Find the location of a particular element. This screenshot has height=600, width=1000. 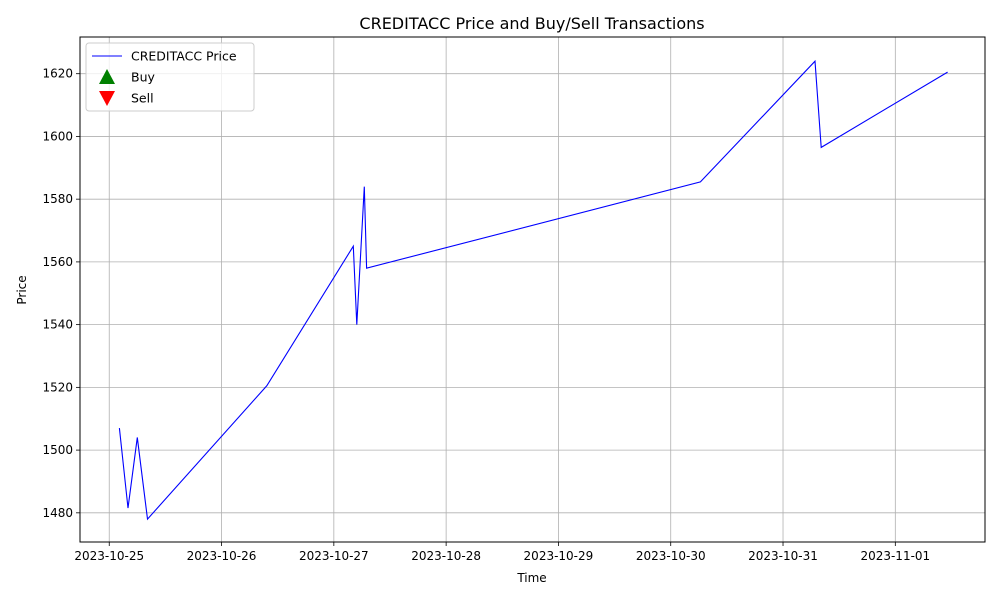

y-tick-label: 1480 is located at coordinates (57, 513).